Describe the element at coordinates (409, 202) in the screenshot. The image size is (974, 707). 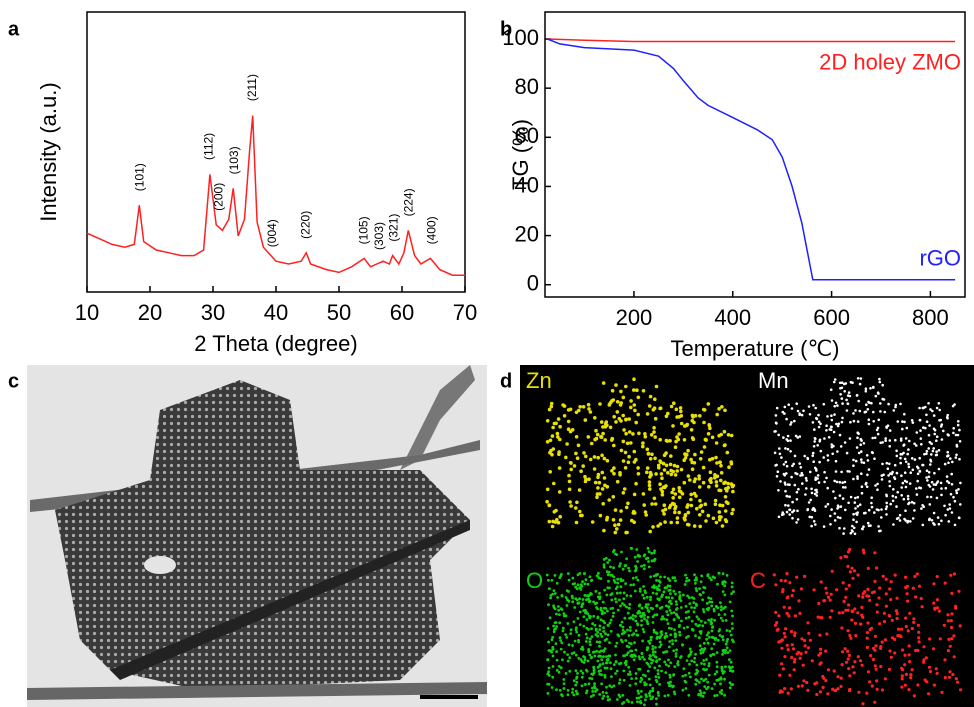
I see `peak-label: (224)` at that location.